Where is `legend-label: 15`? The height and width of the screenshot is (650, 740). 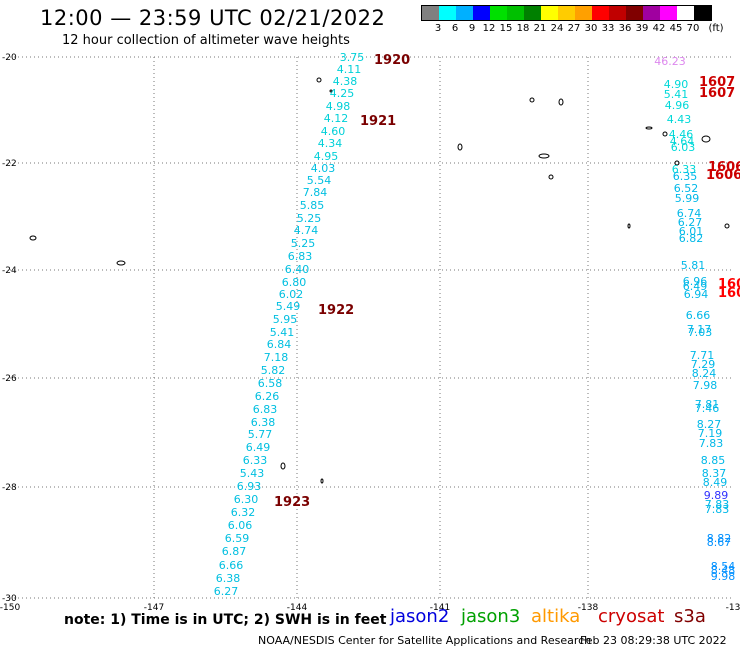 legend-label: 15 is located at coordinates (506, 28).